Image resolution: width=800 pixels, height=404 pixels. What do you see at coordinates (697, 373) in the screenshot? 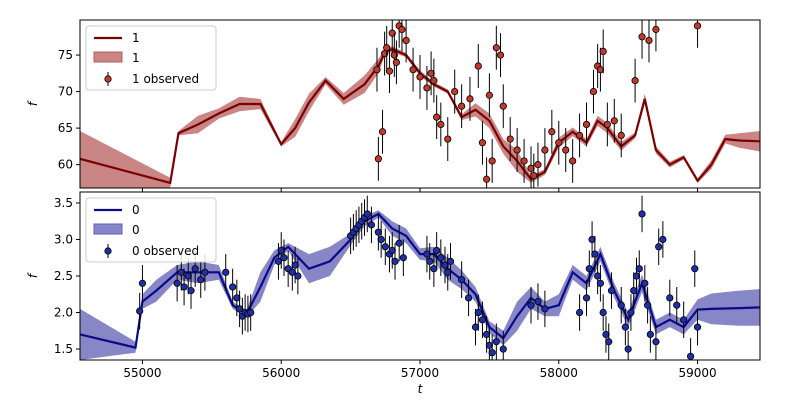
I see `x-tick-label: 59000` at bounding box center [697, 373].